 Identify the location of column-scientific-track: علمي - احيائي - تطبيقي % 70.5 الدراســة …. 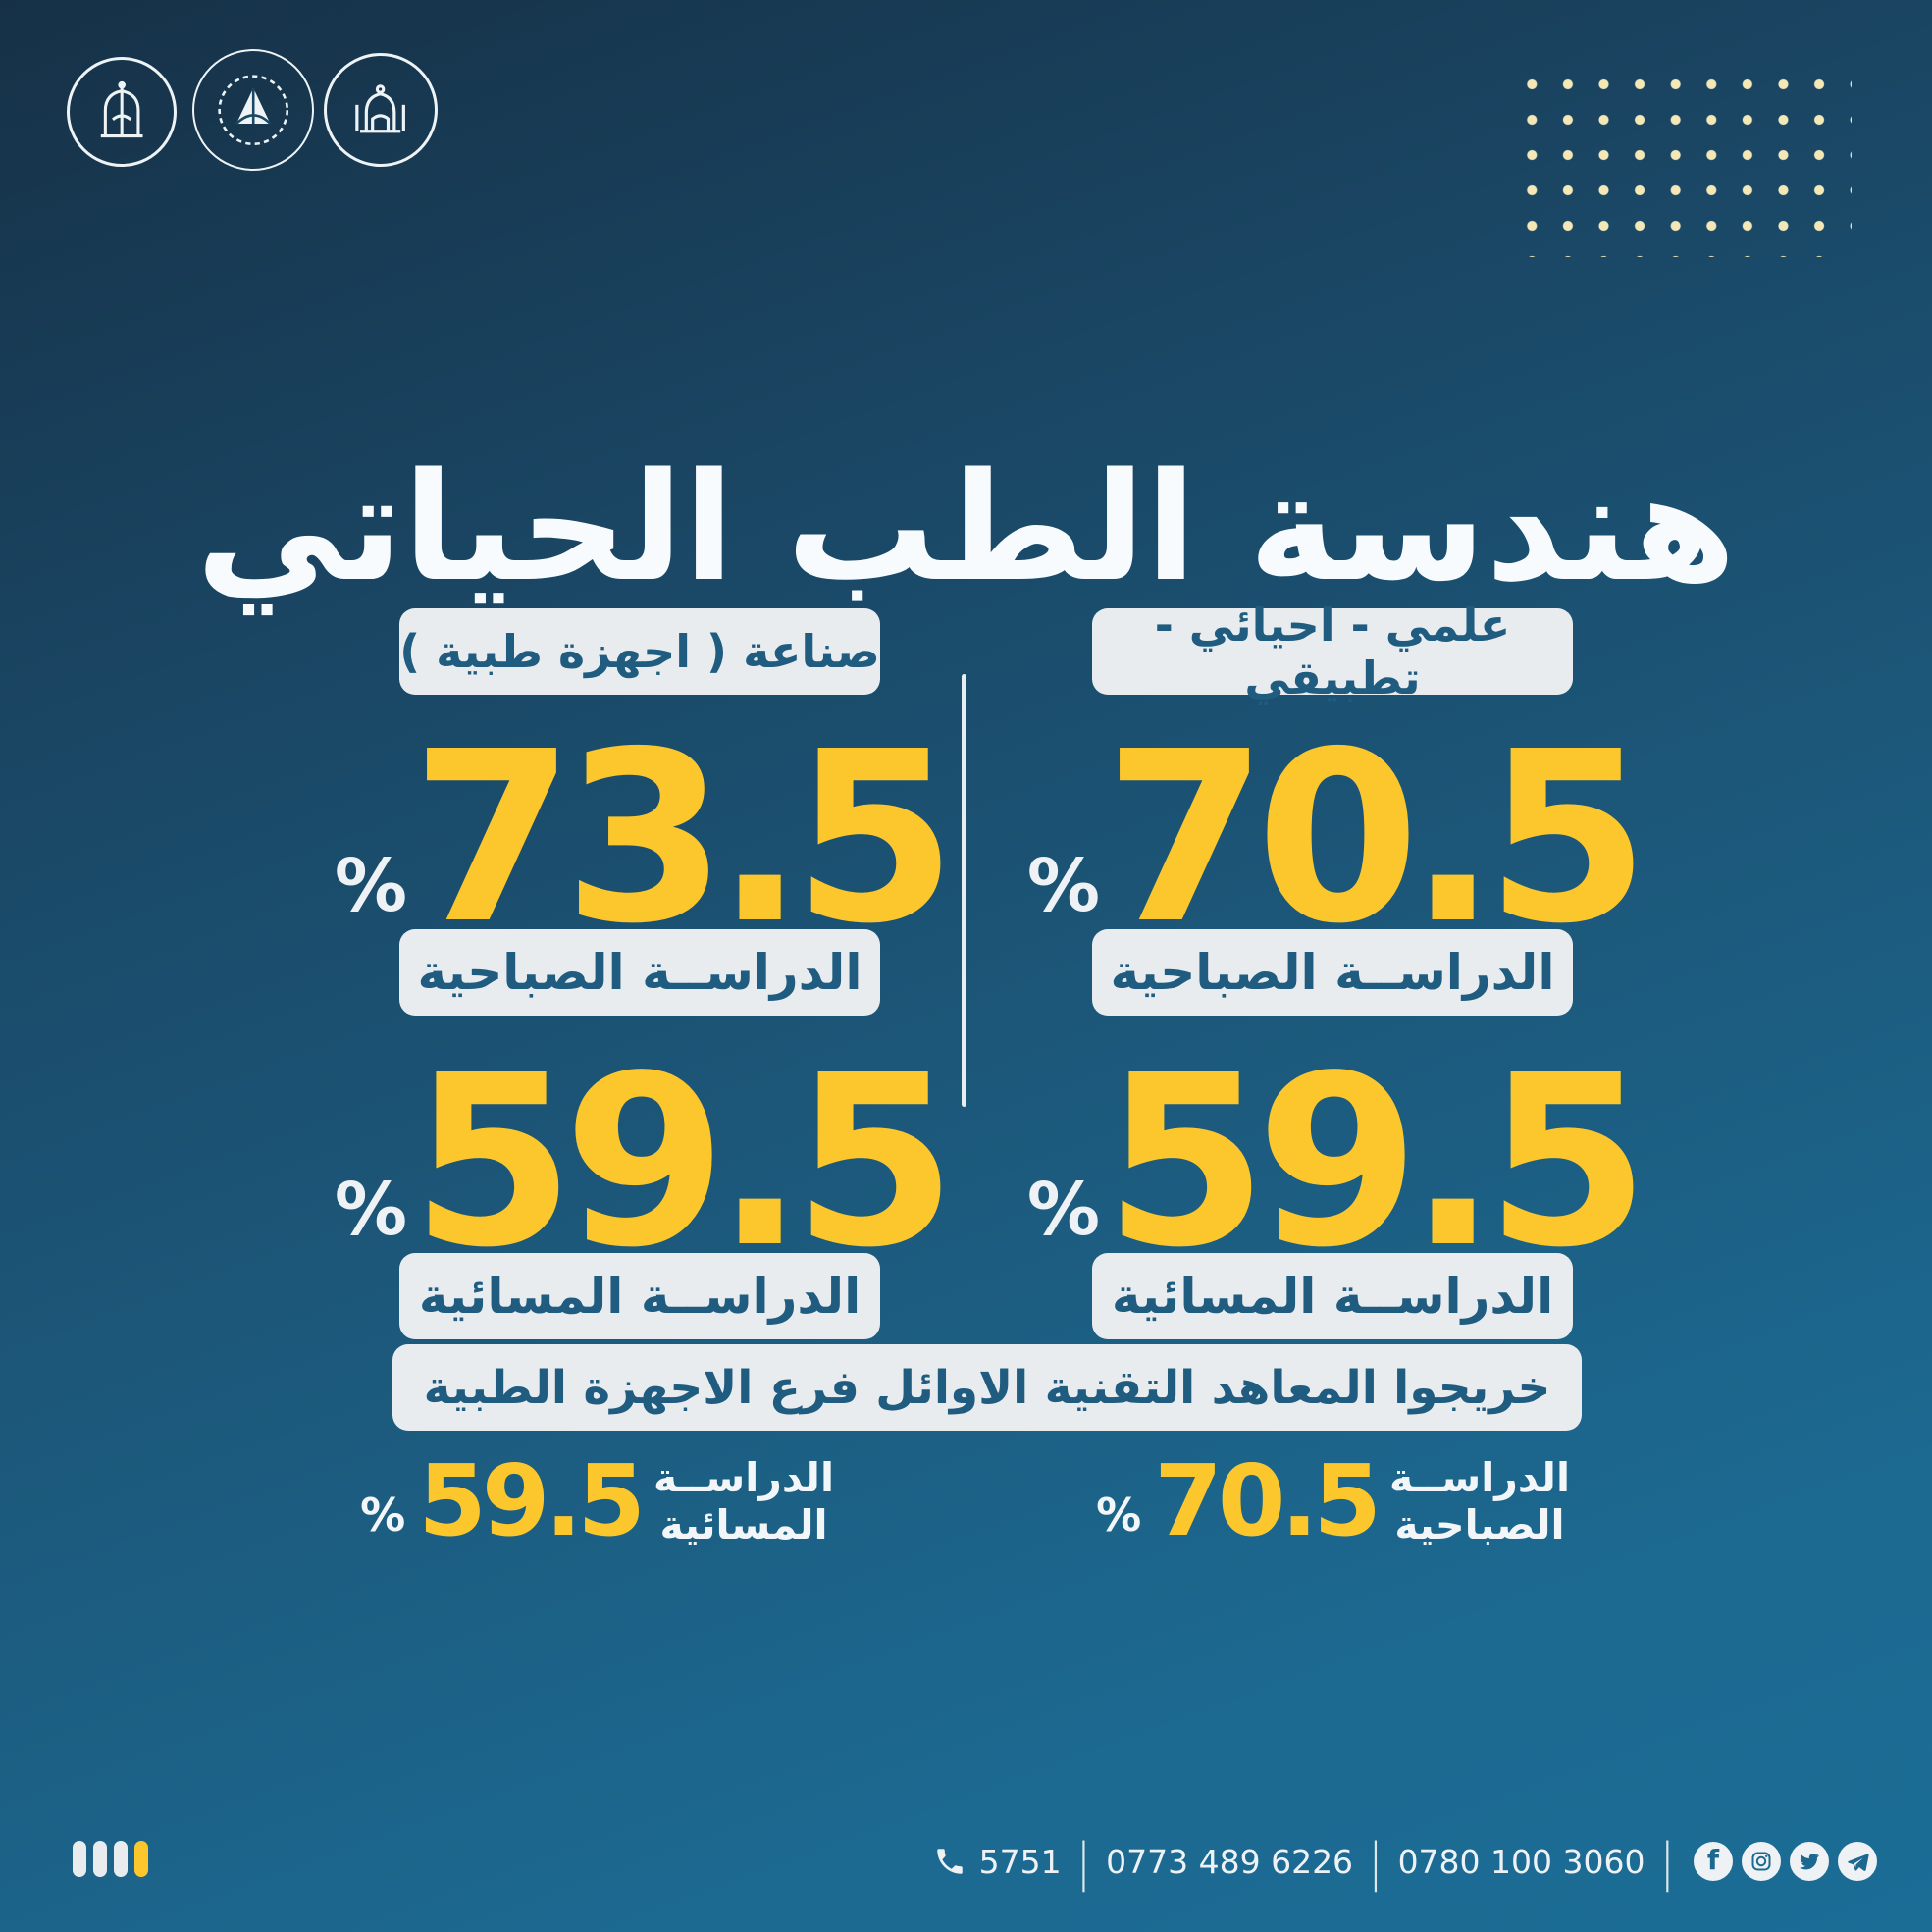
(1338, 971).